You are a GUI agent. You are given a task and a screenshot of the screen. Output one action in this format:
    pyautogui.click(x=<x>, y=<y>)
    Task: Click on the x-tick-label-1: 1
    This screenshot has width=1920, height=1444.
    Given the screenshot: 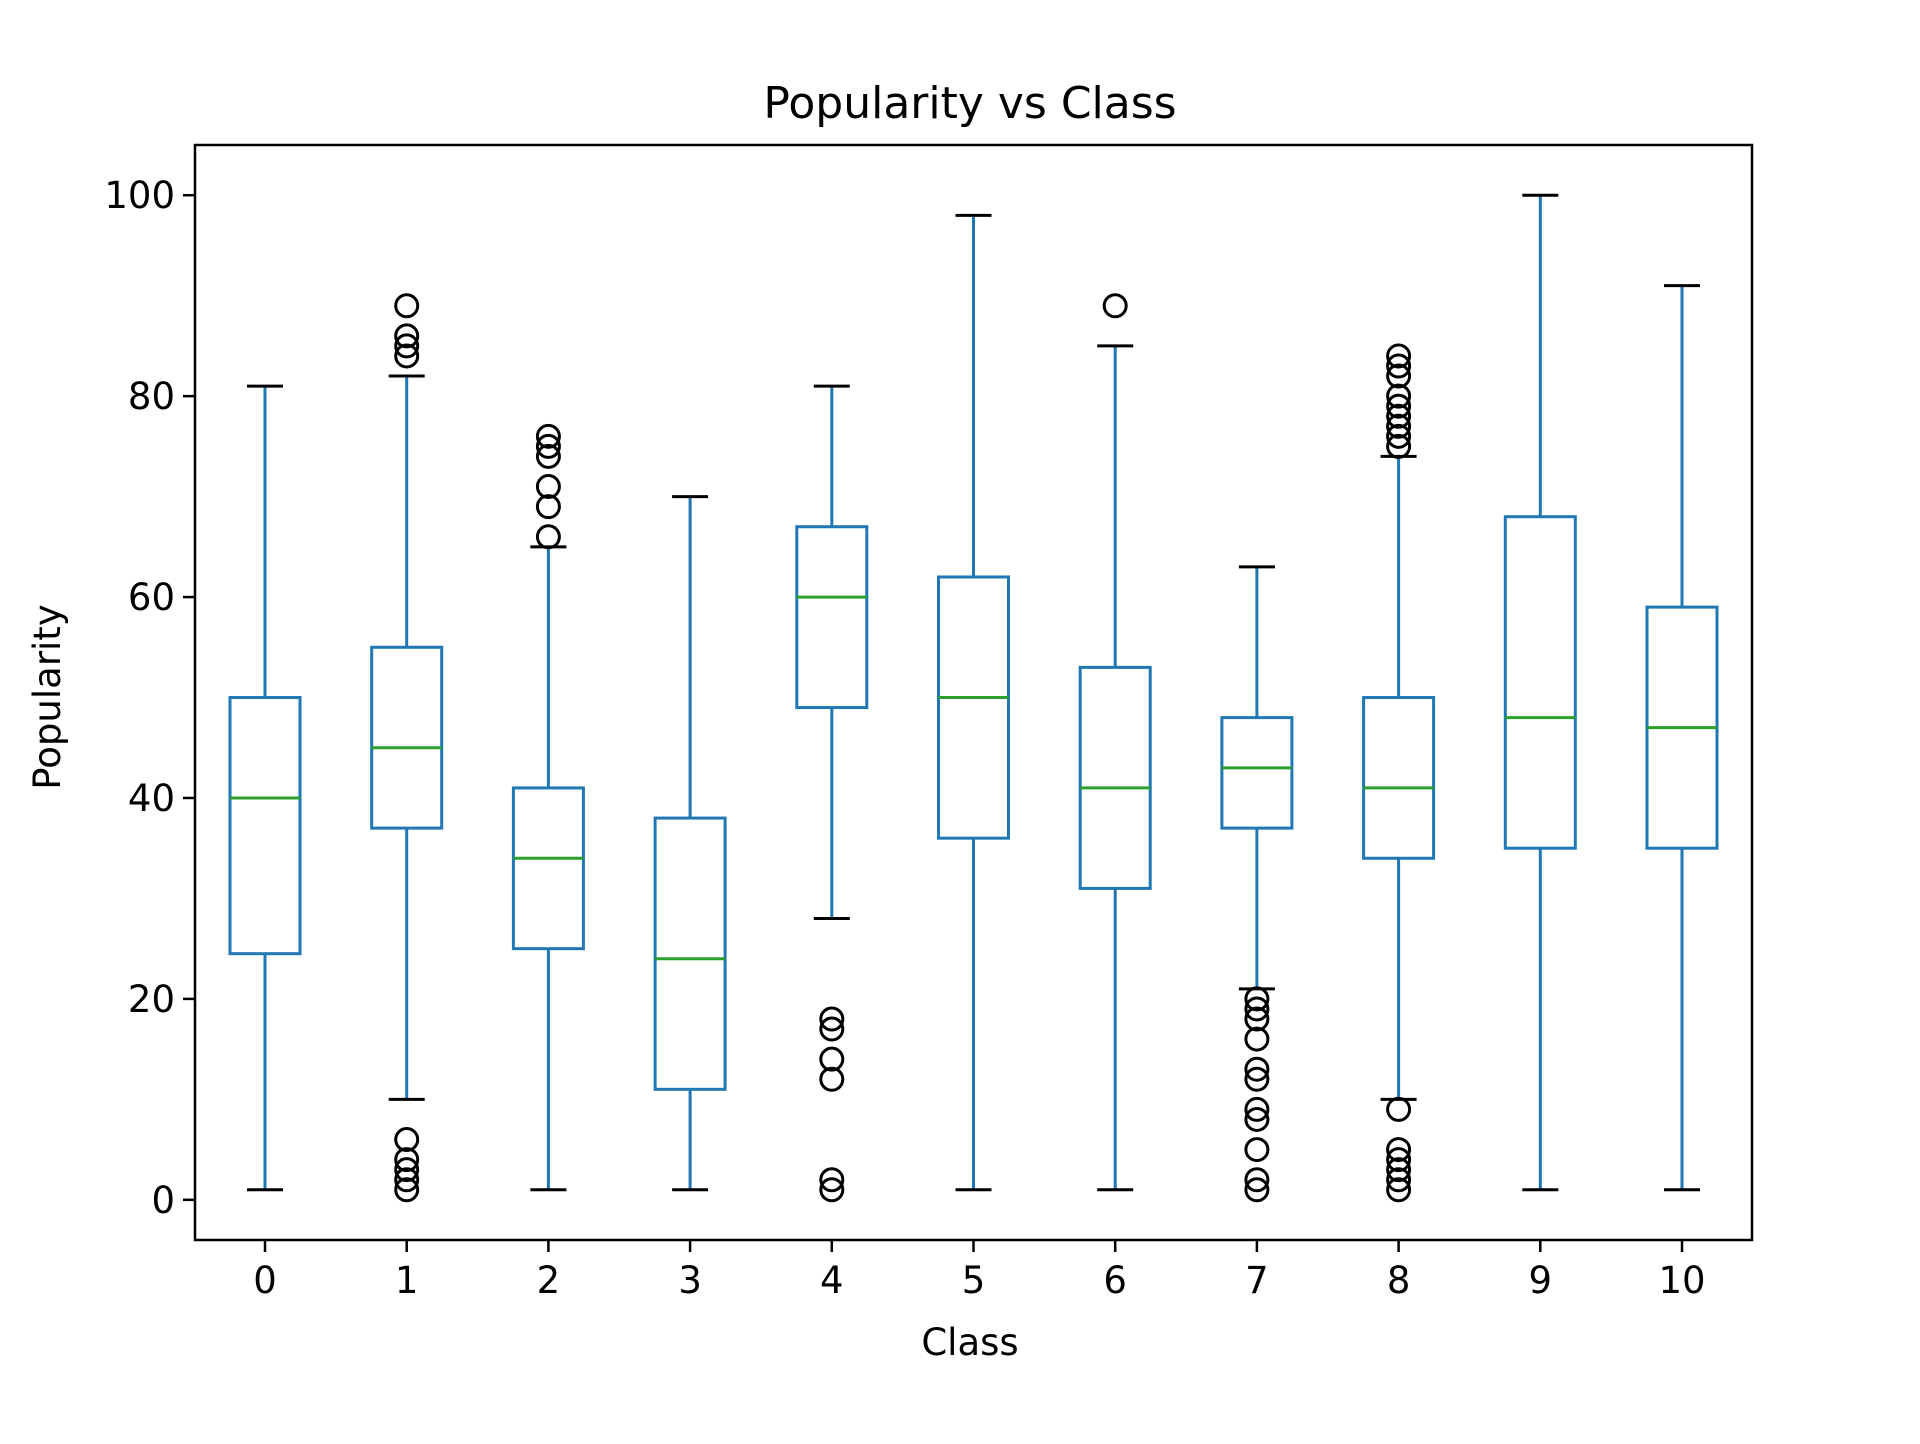 What is the action you would take?
    pyautogui.click(x=407, y=1280)
    